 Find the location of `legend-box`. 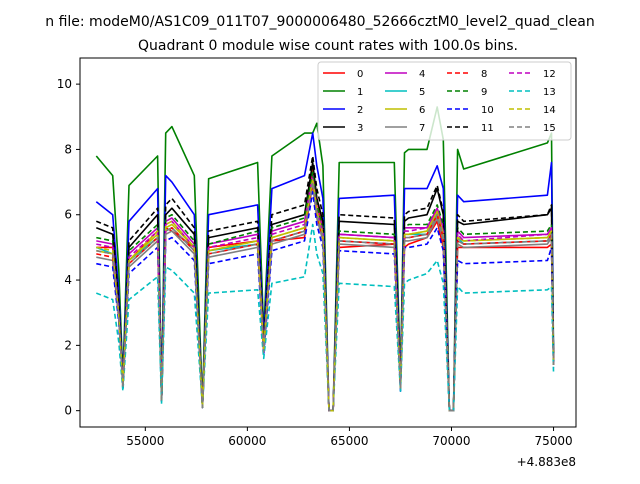

legend-box is located at coordinates (444, 101).